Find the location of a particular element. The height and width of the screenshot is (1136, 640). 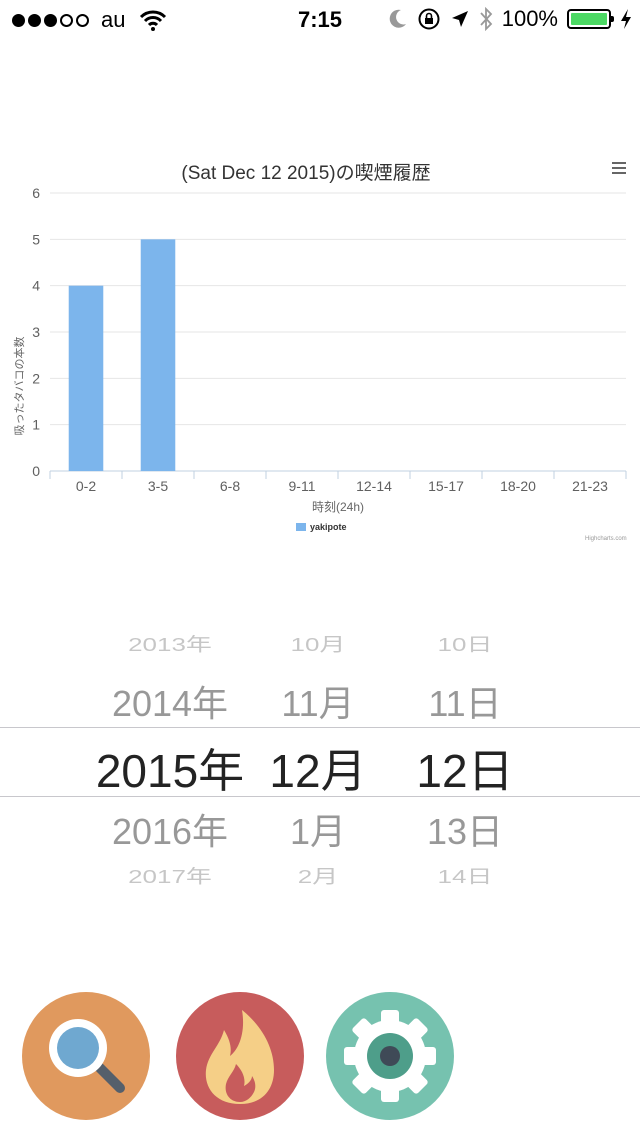

year-column: 2013年 2014年 2015年 2016年 2017年 is located at coordinates (170, 760).